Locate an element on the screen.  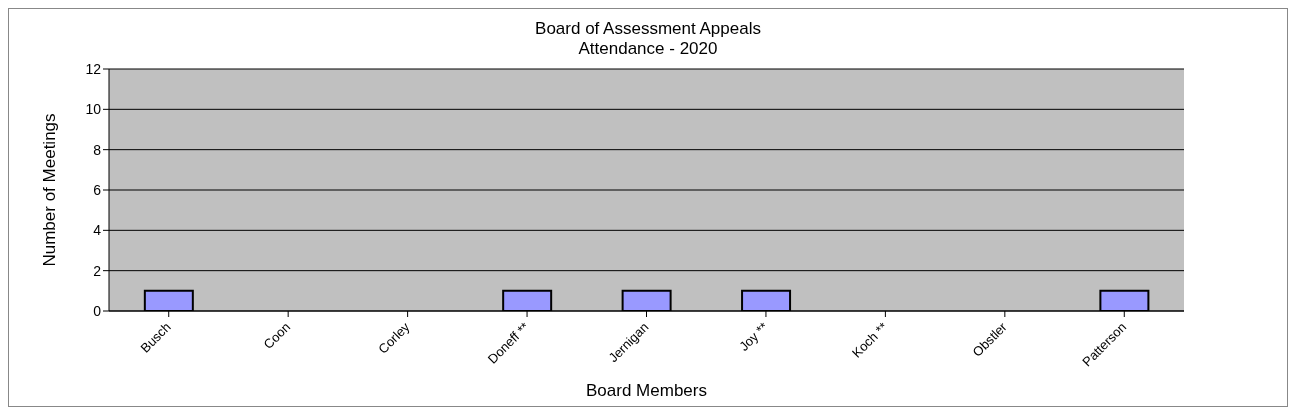
y-tick-label: 2 is located at coordinates (97, 270).